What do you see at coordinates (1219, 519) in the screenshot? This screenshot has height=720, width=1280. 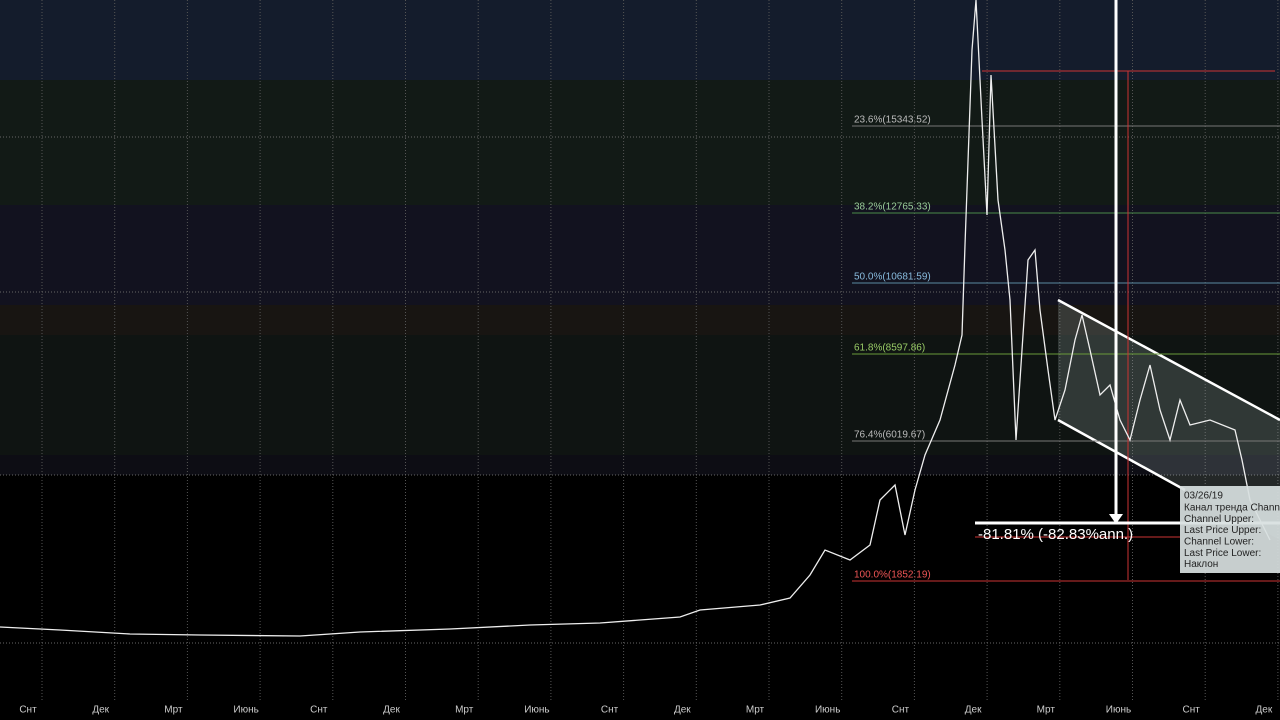 I see `tooltip-line: Channel Upper:` at bounding box center [1219, 519].